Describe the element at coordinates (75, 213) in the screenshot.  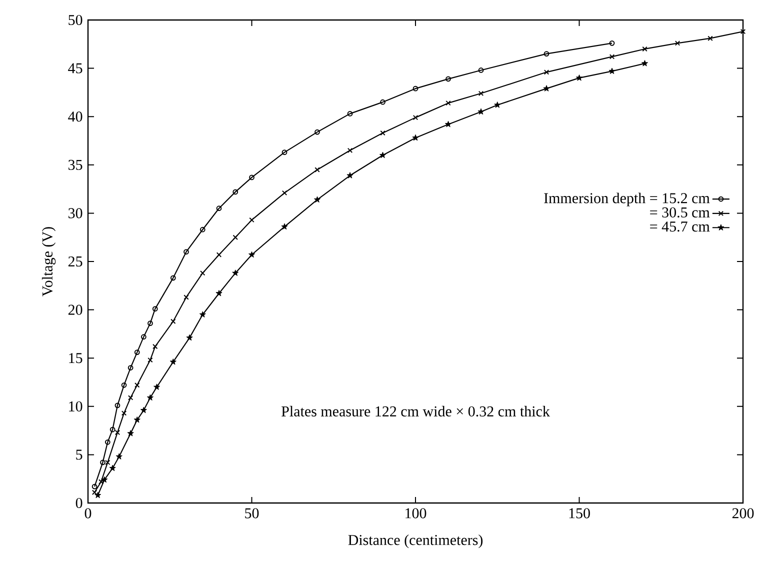
I see `y-tick-label: 30` at that location.